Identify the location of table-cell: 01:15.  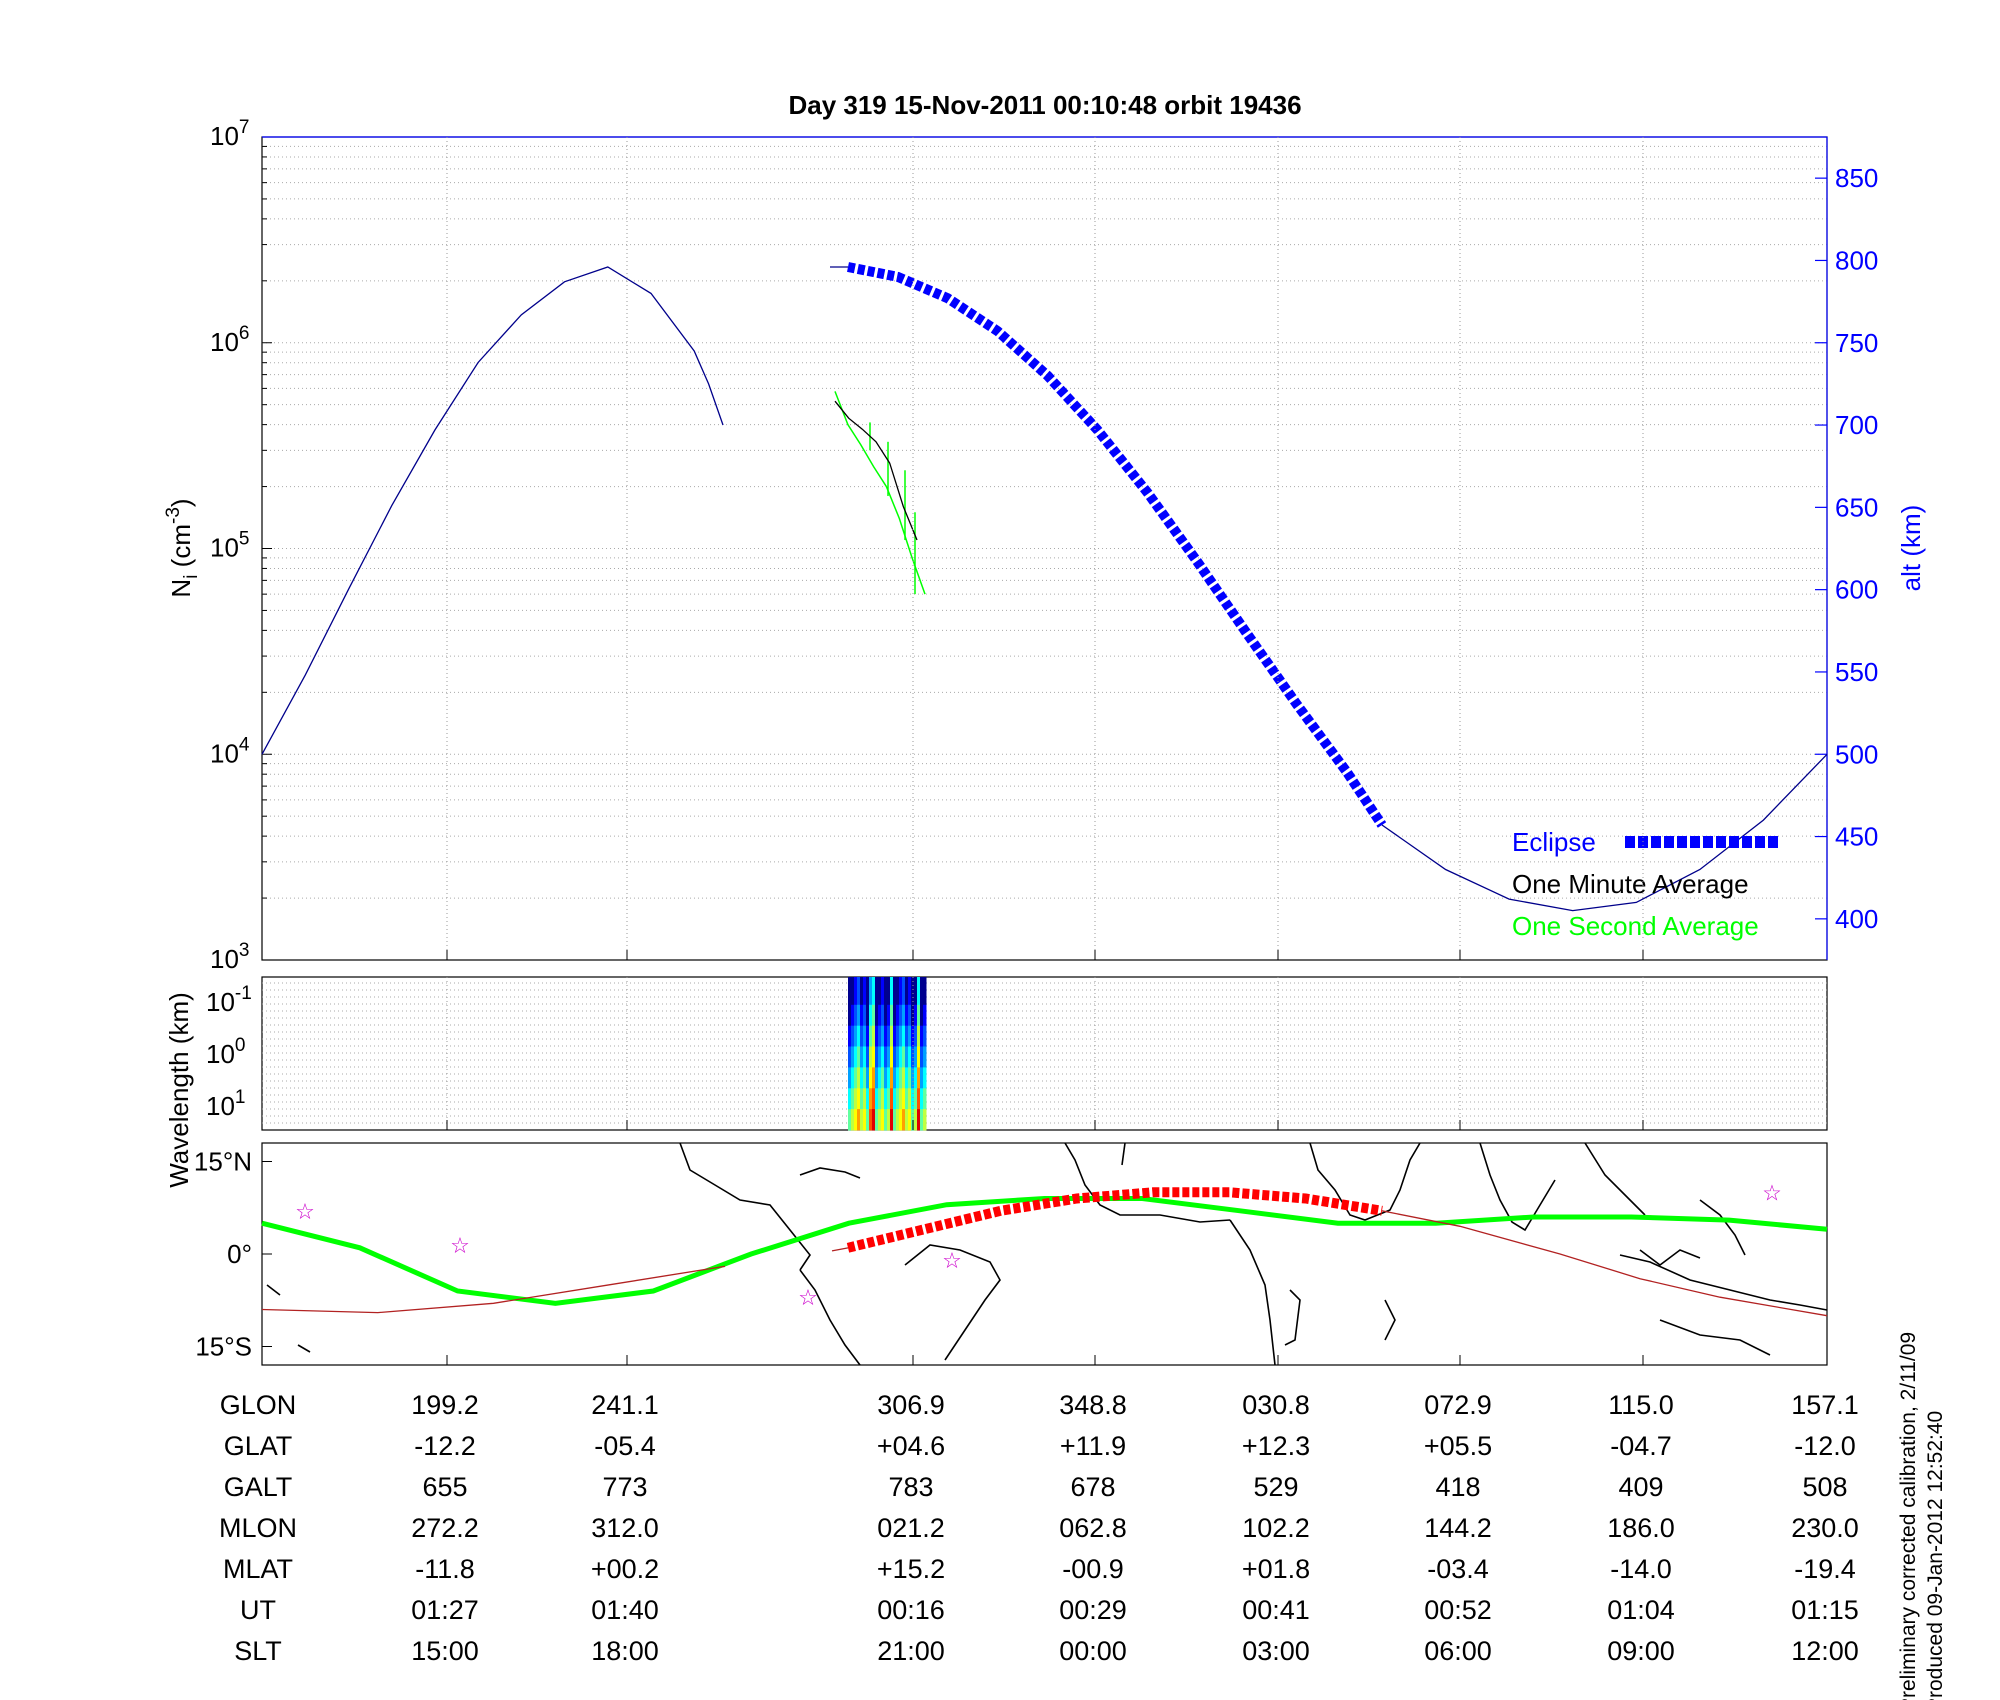
(1825, 1610).